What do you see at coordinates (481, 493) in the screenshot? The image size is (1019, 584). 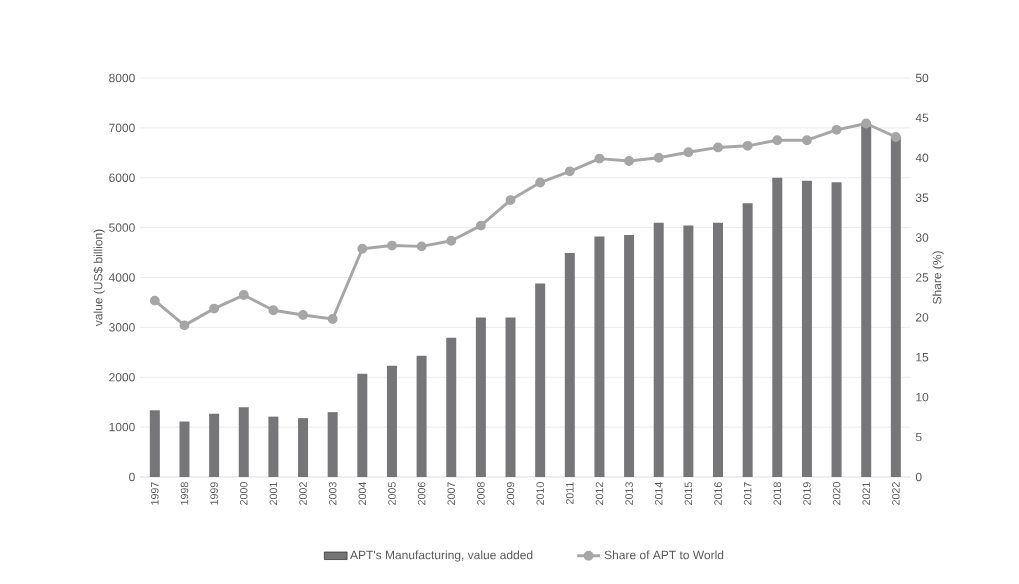 I see `x-tick-label: 2008` at bounding box center [481, 493].